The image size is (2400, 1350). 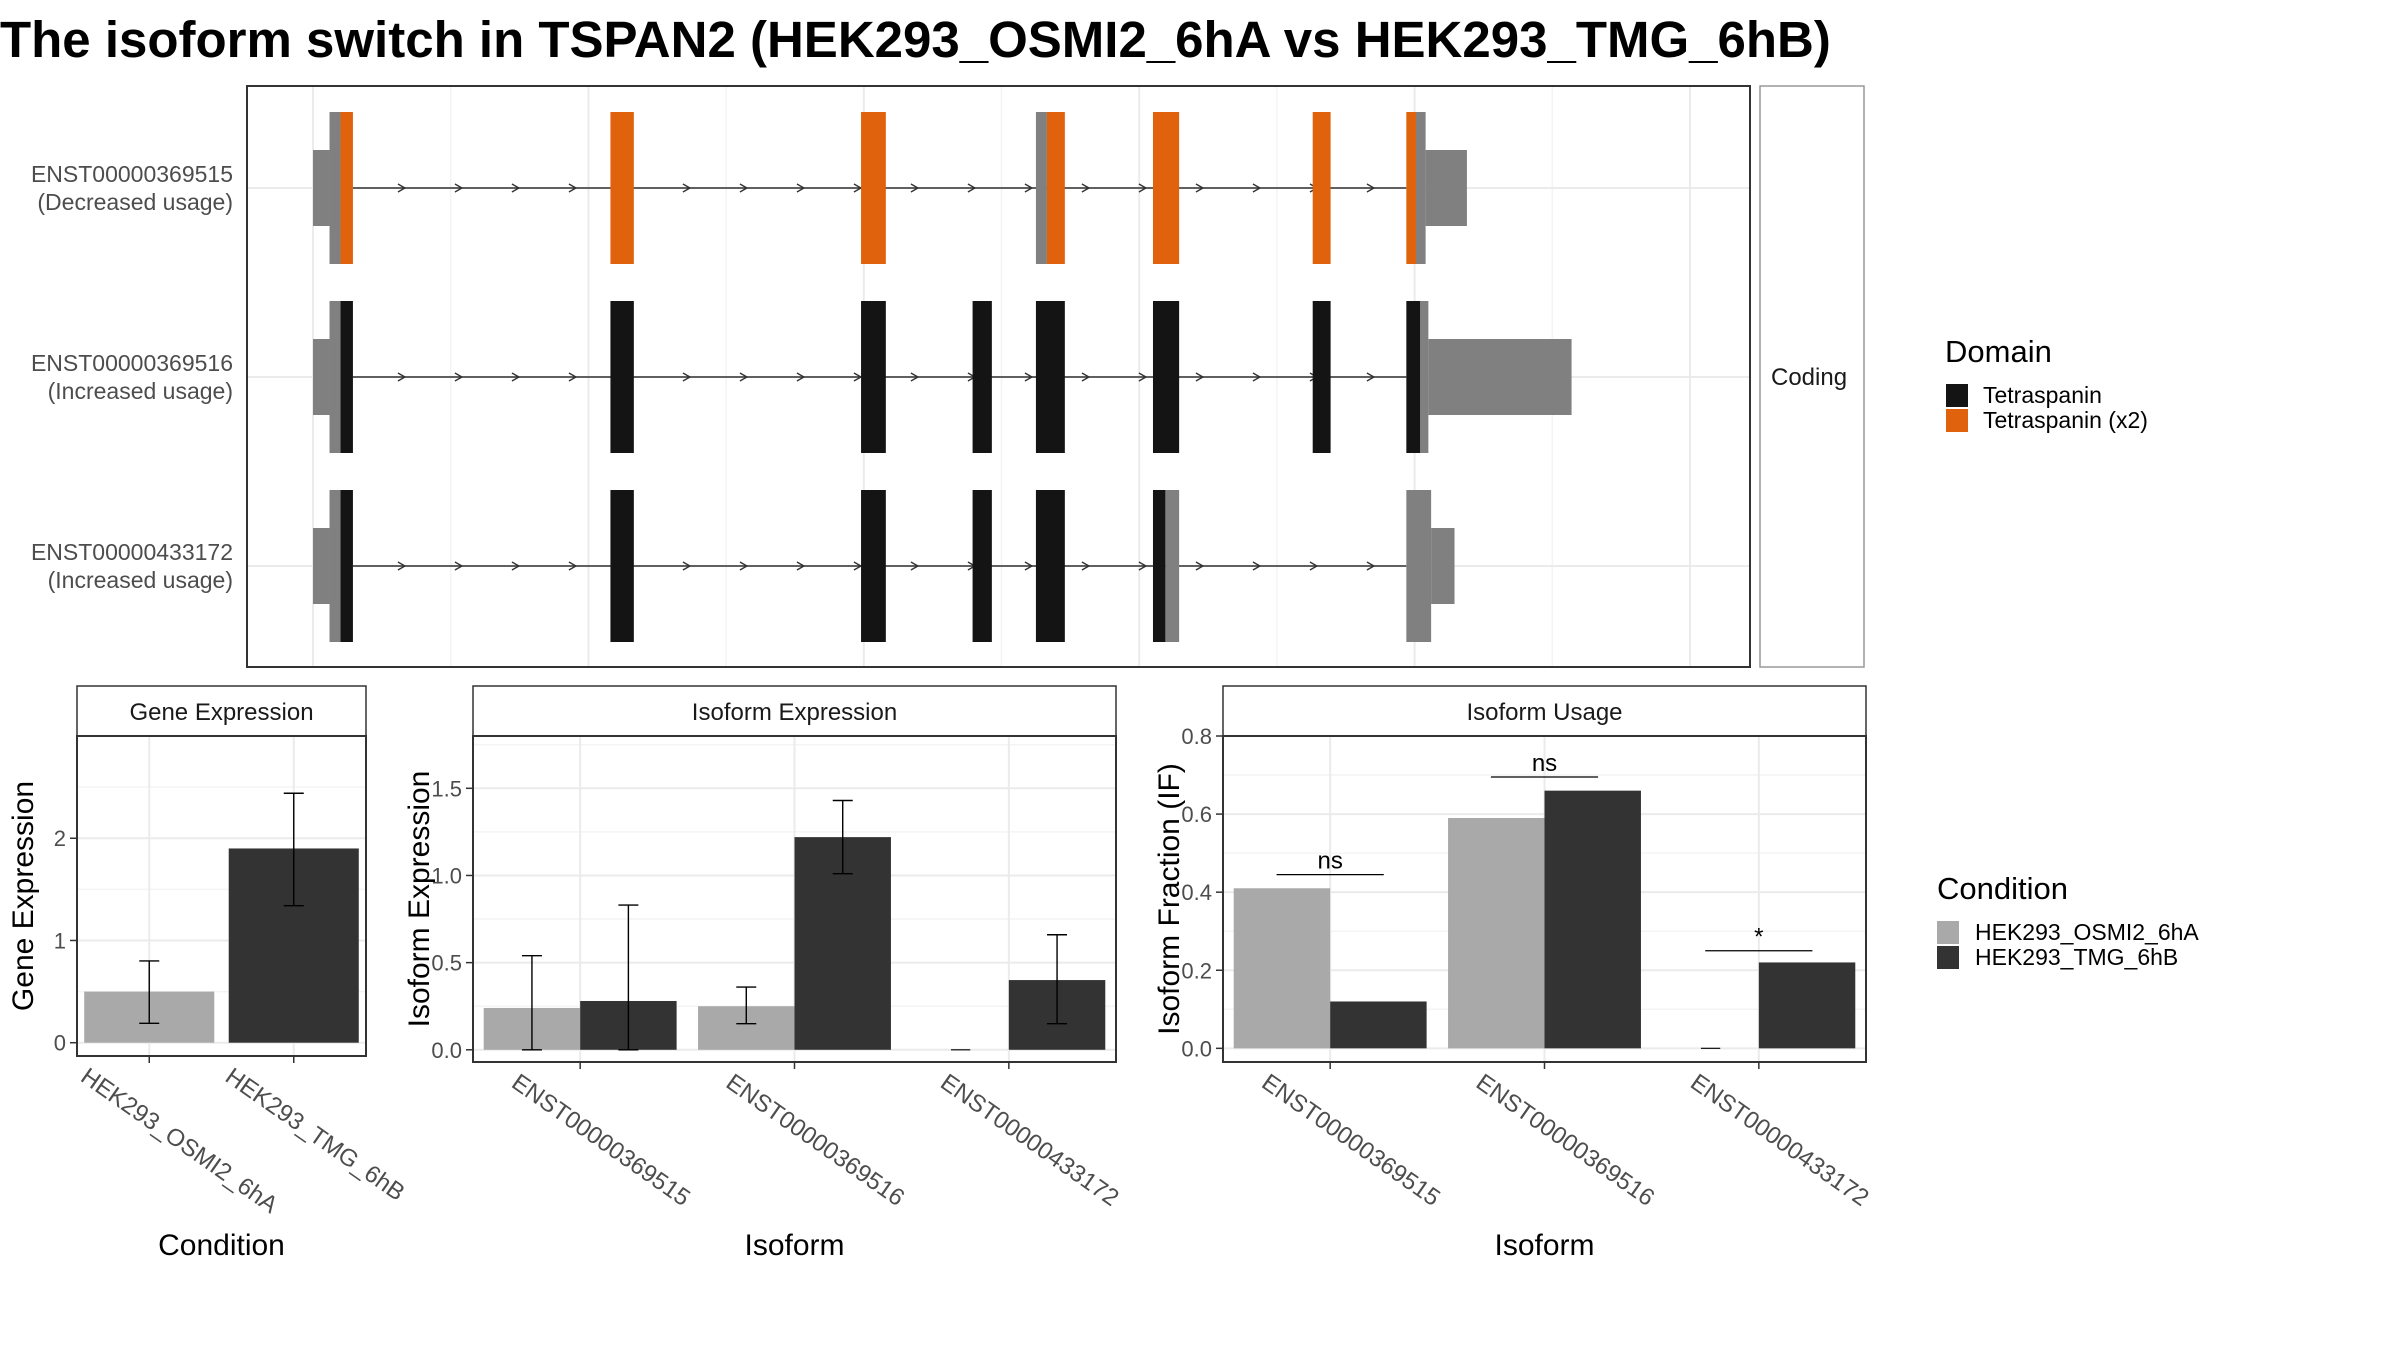 I want to click on x-tick-label: ENST00000369515, so click(x=1351, y=1140).